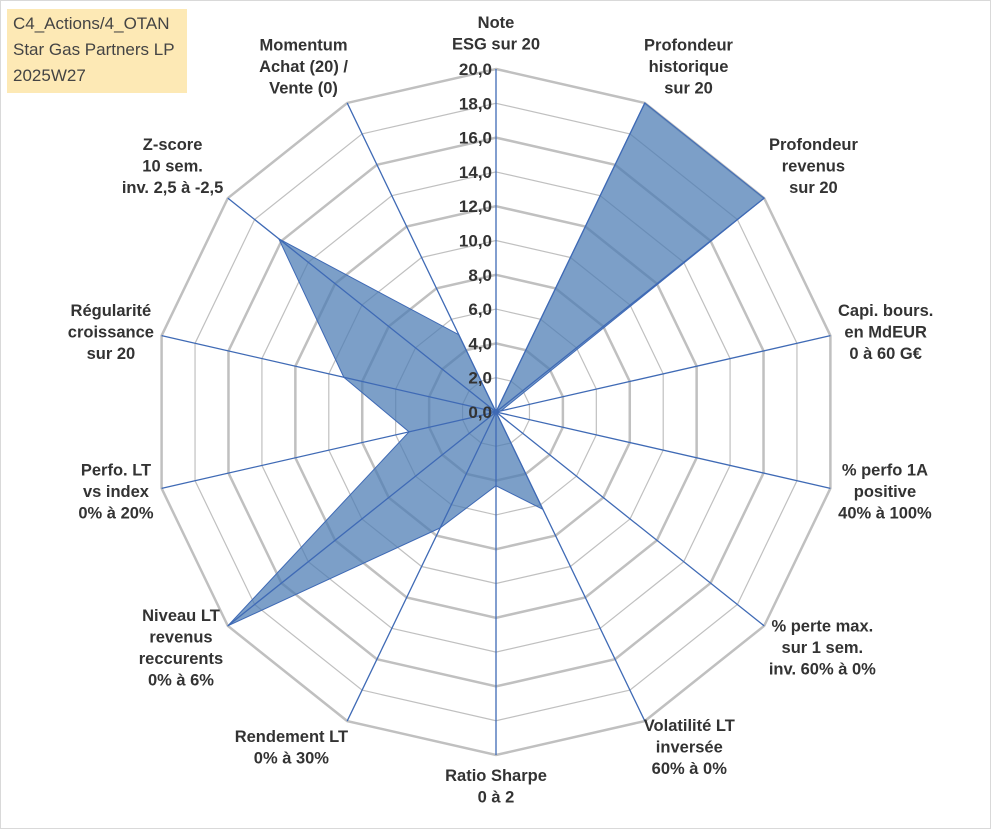  What do you see at coordinates (111, 332) in the screenshot?
I see `axis-label: Régularité croissance sur 20` at bounding box center [111, 332].